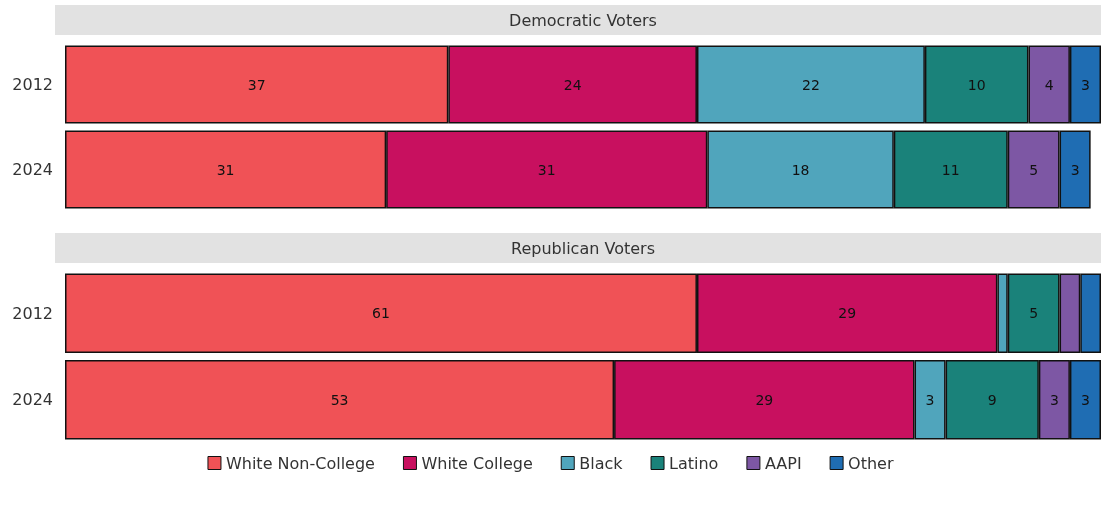 This screenshot has width=1101, height=505. I want to click on data-label: 22, so click(811, 84).